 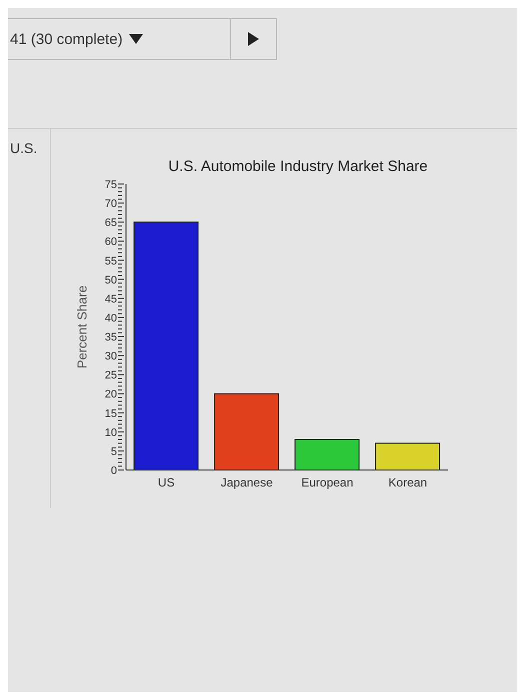 What do you see at coordinates (113, 471) in the screenshot?
I see `y-tick-label: 0` at bounding box center [113, 471].